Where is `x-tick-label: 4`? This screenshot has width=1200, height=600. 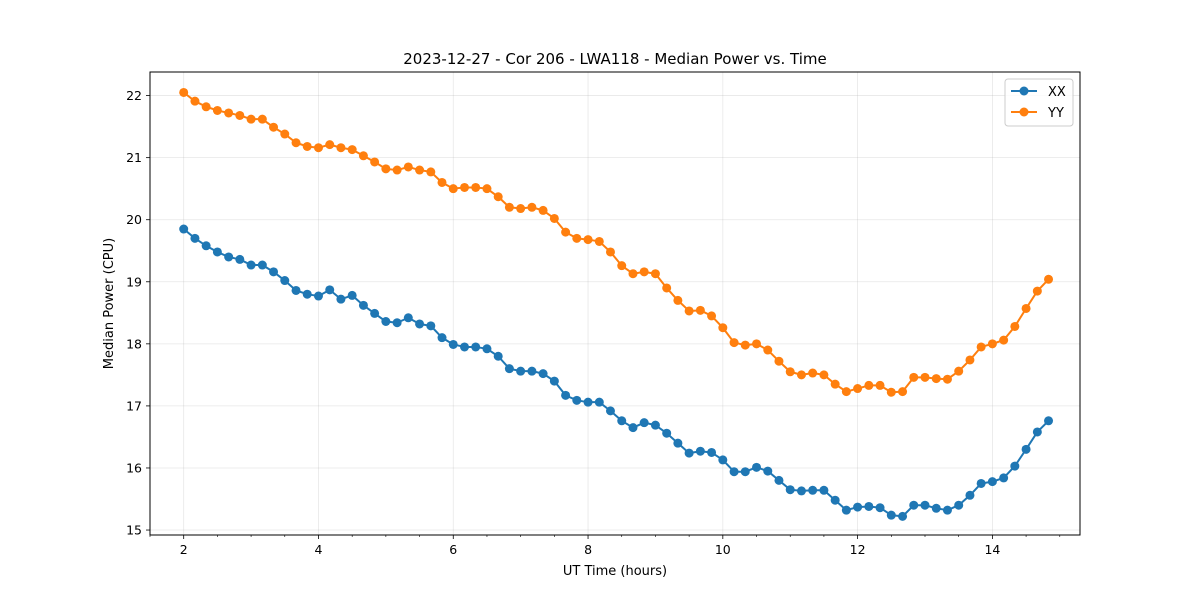
x-tick-label: 4 is located at coordinates (319, 549).